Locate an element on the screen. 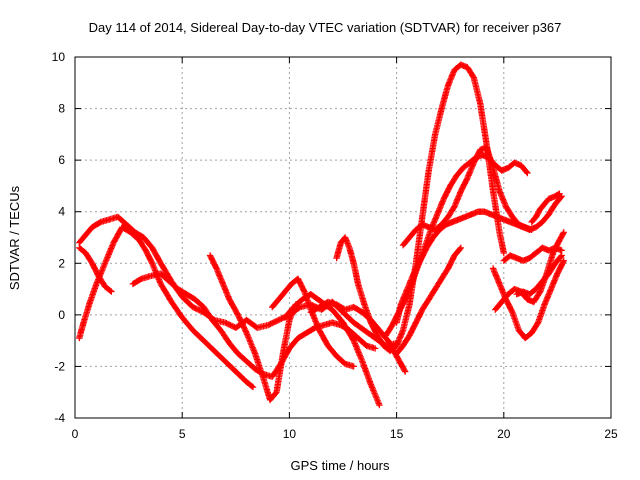  y-tick-label: 10 is located at coordinates (59, 57).